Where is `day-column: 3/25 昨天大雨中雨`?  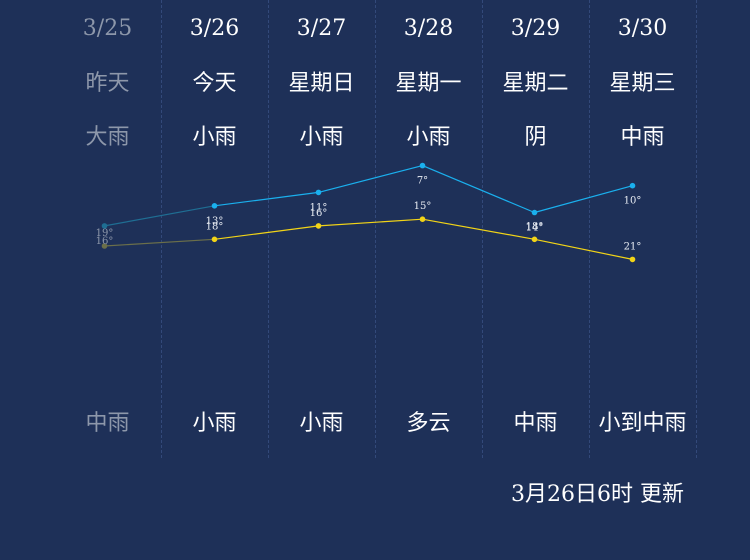 day-column: 3/25 昨天大雨中雨 is located at coordinates (107, 229).